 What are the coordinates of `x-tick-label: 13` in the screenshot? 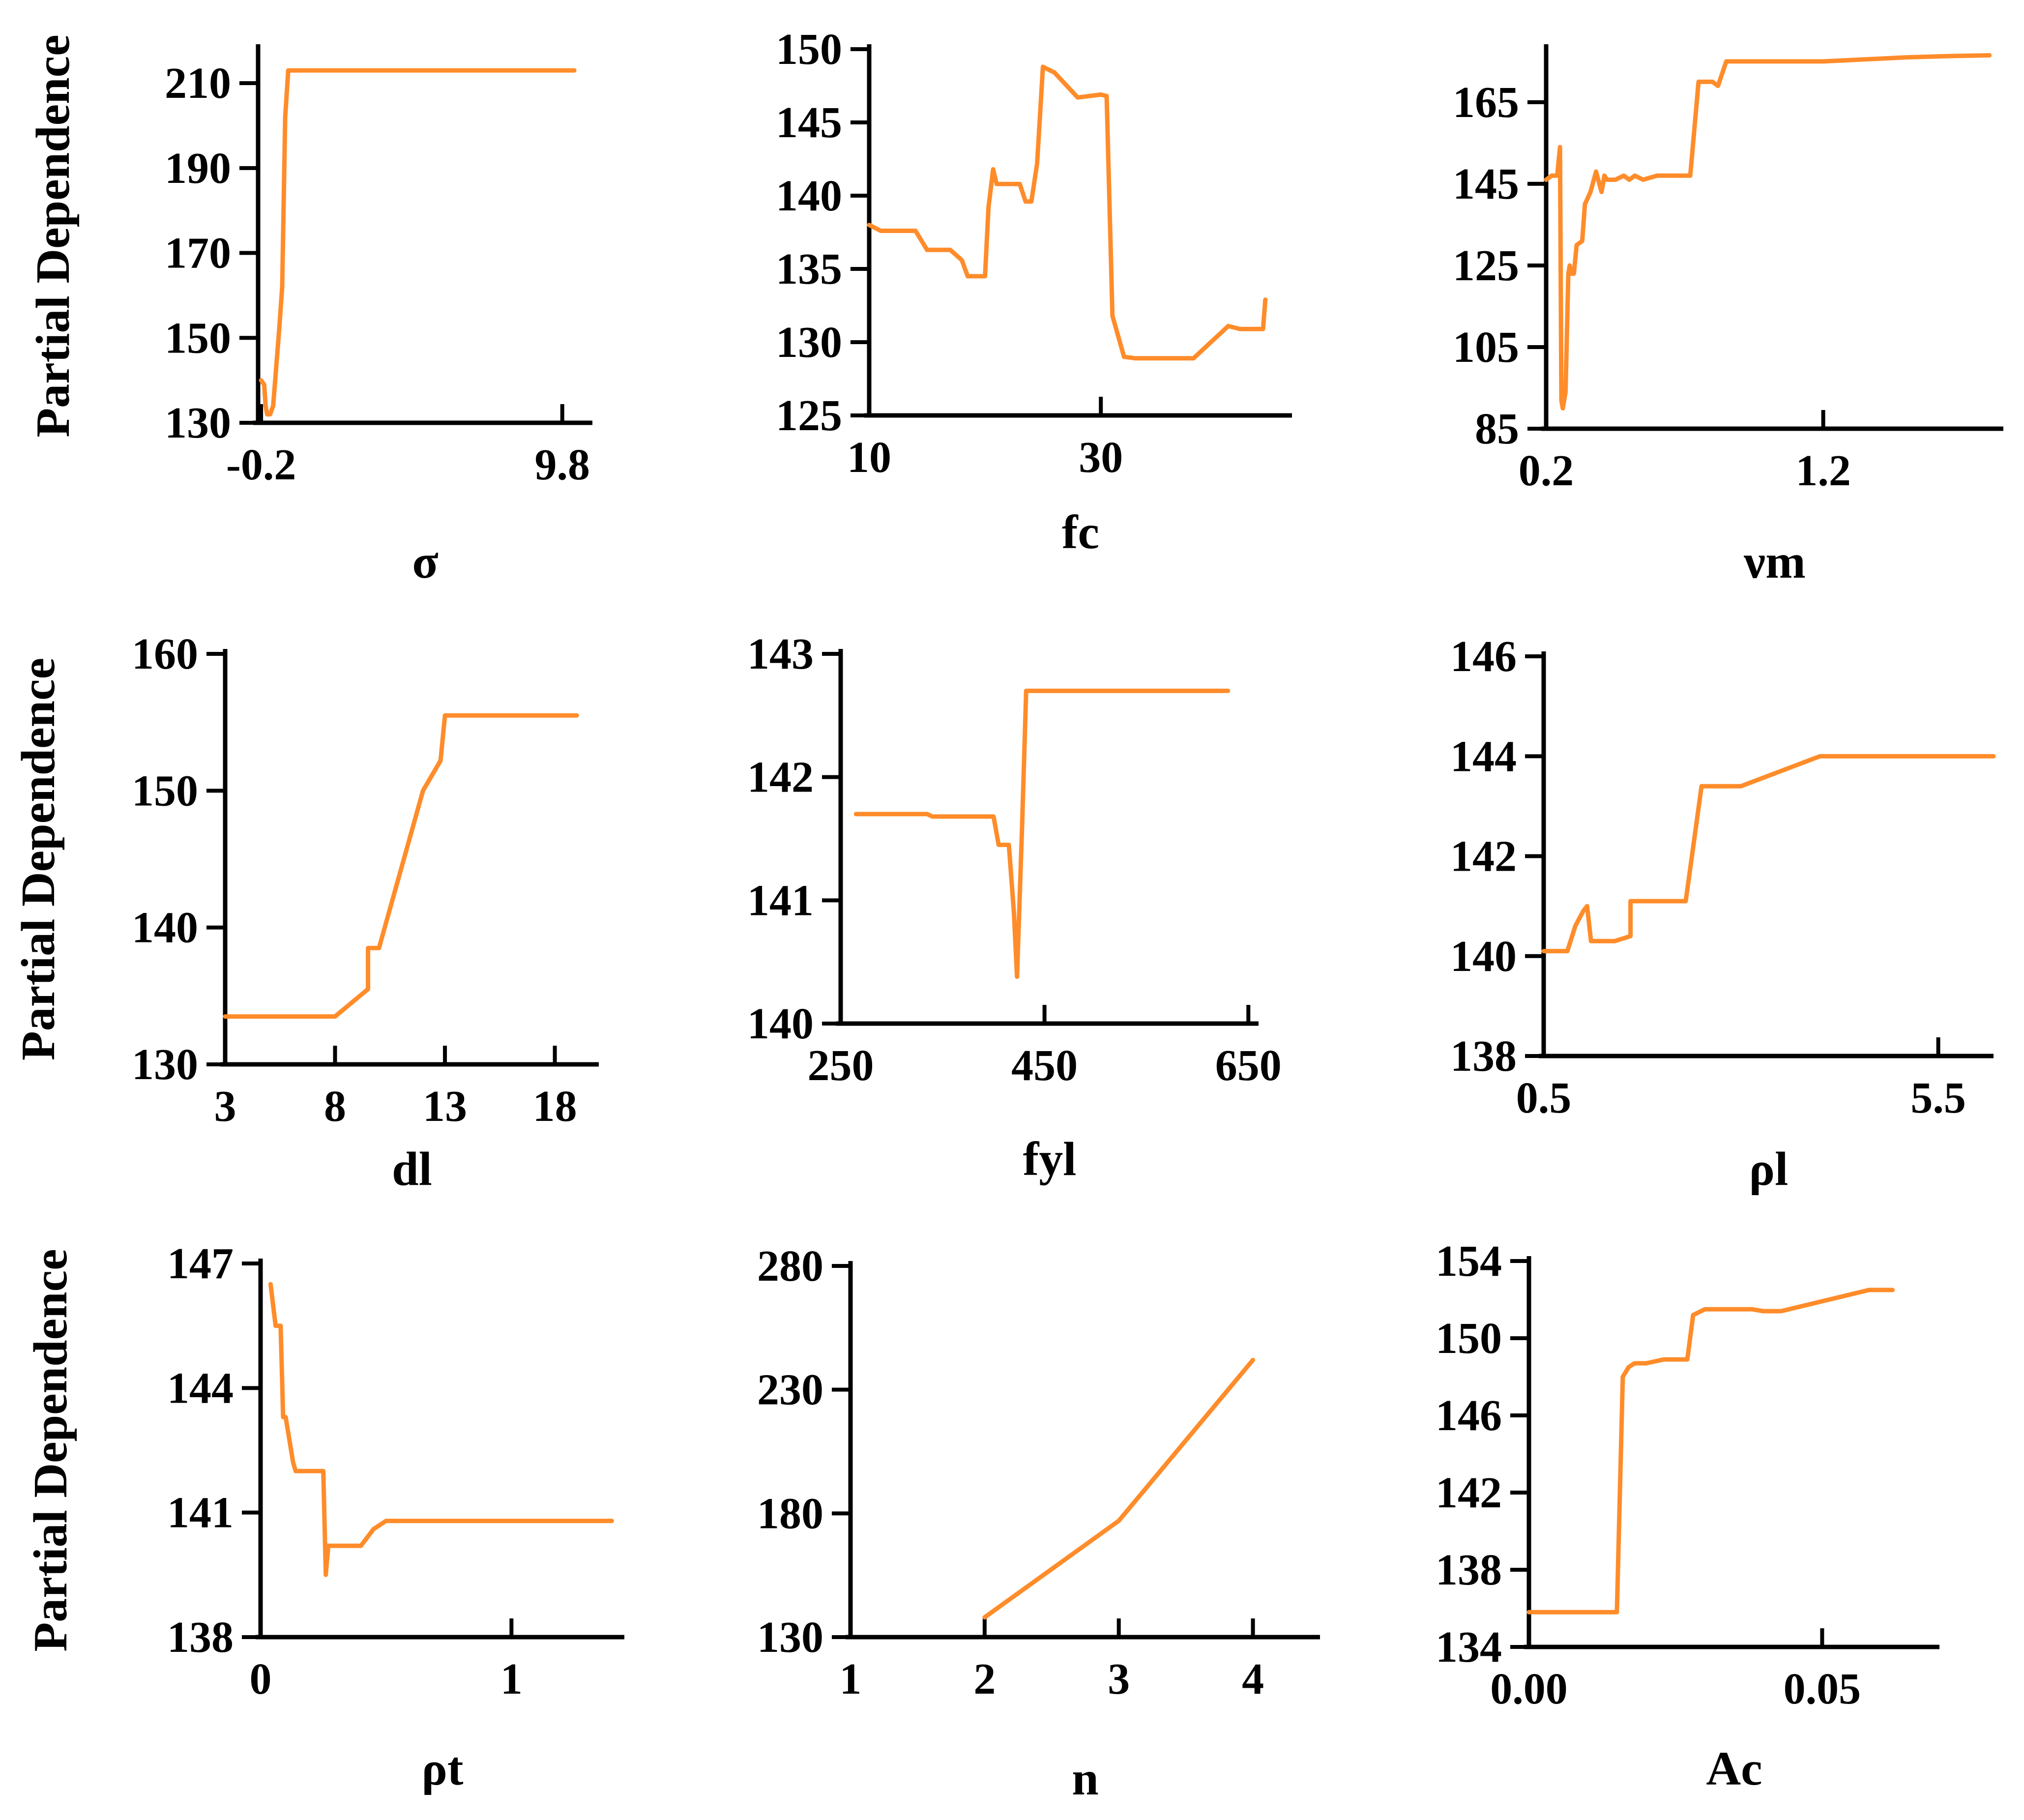 It's located at (445, 1106).